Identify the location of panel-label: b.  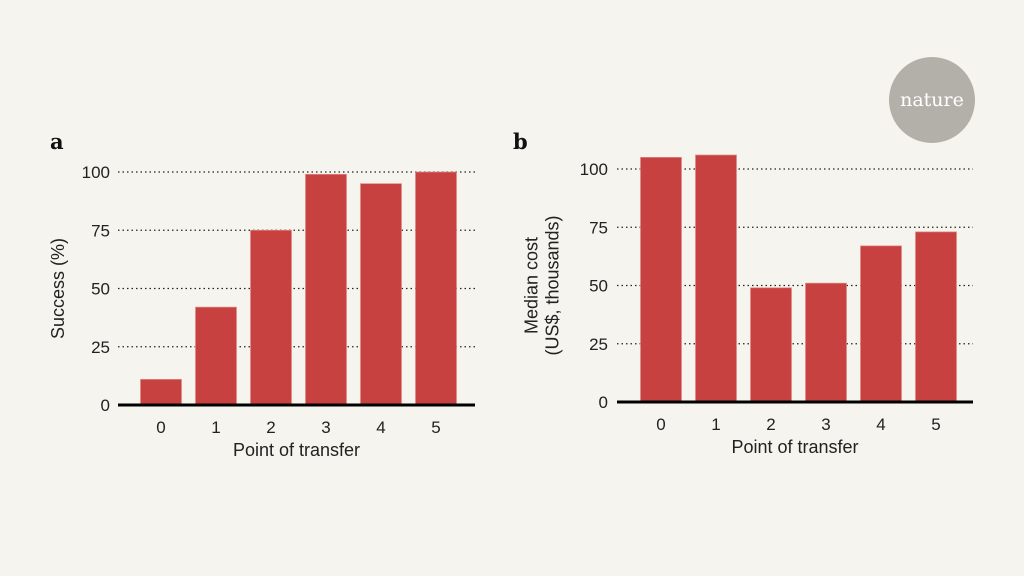
(520, 141).